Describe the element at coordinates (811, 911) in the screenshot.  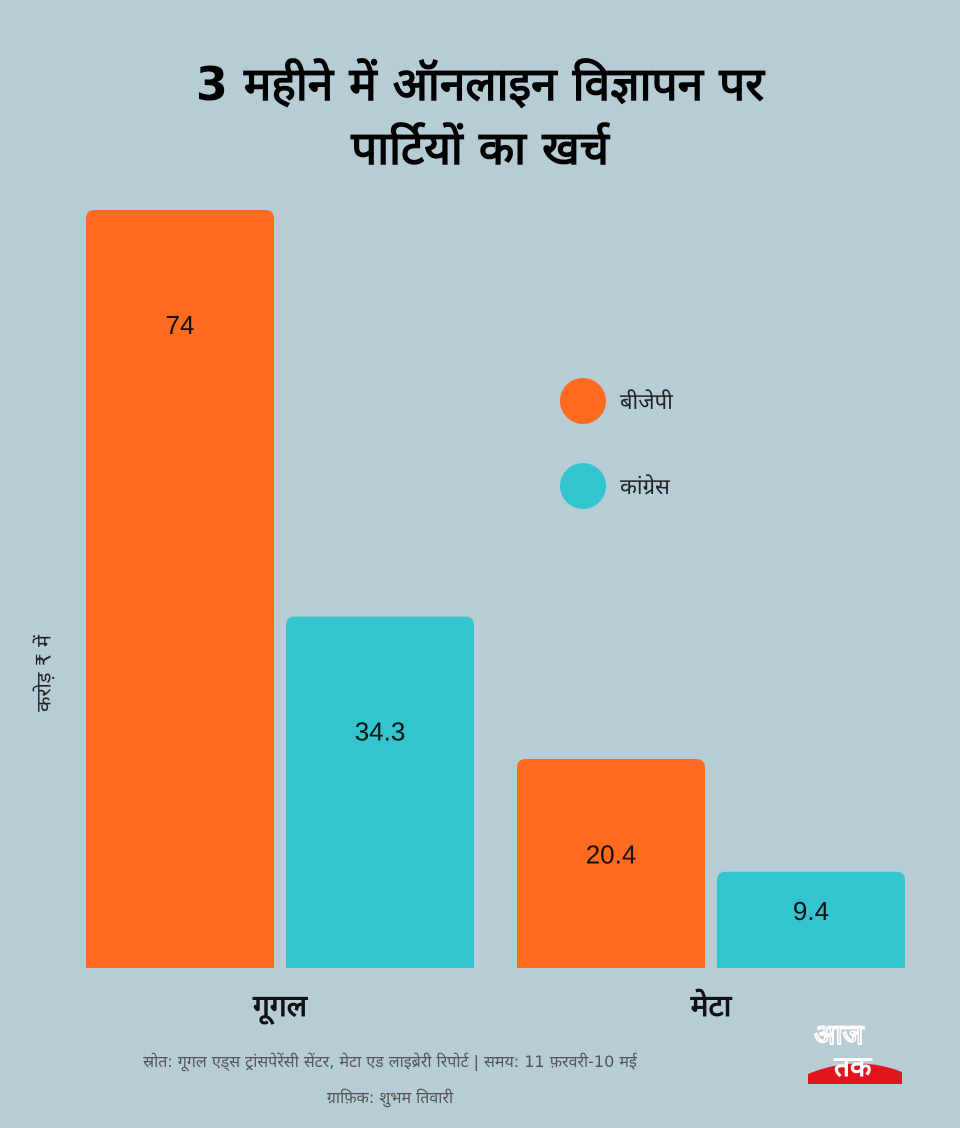
I see `bar-value-label-1-1: 9.4` at that location.